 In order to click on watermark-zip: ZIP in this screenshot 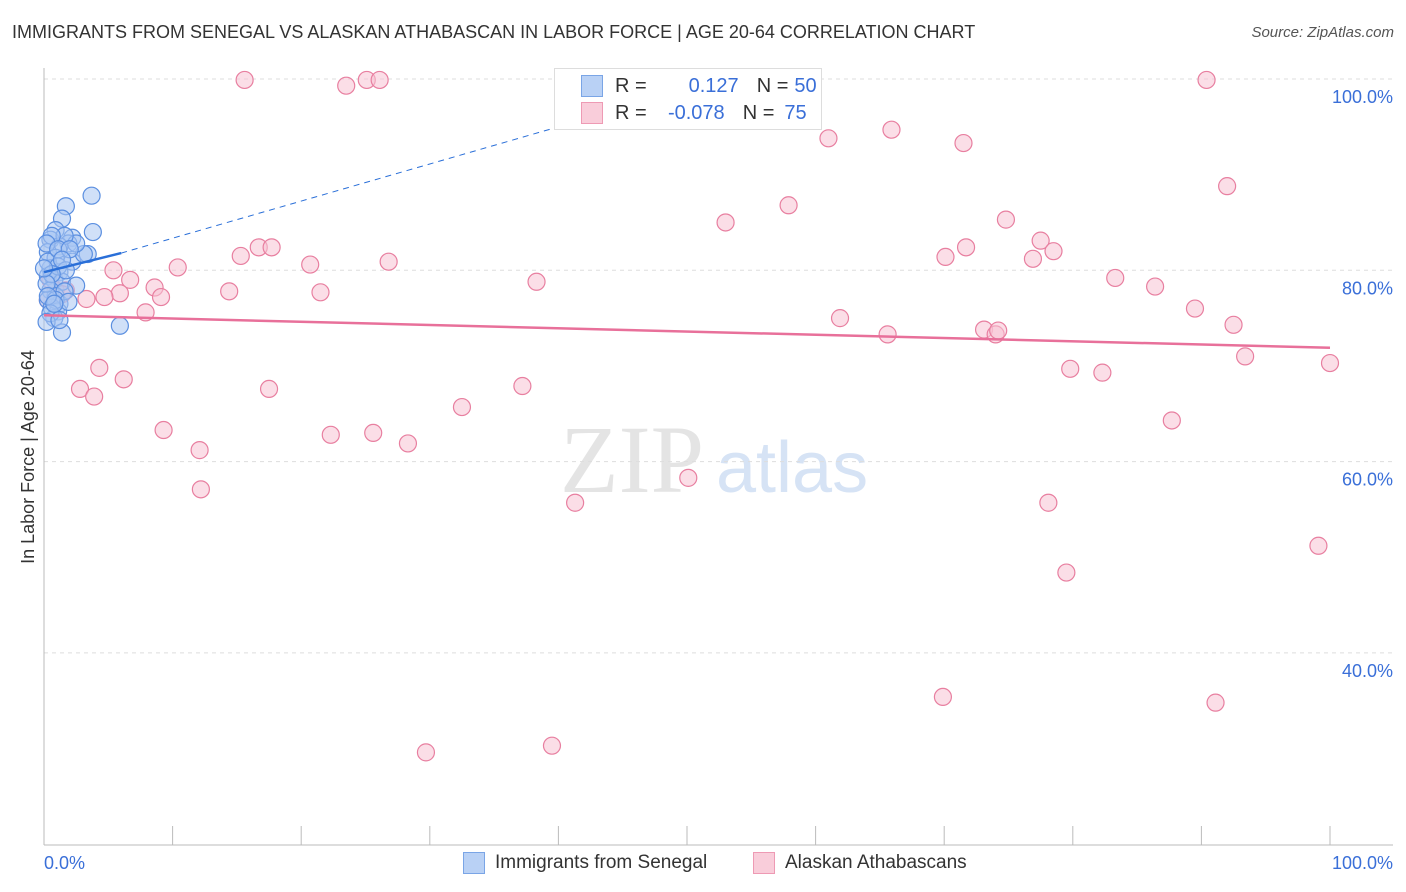, I will do `click(632, 459)`.